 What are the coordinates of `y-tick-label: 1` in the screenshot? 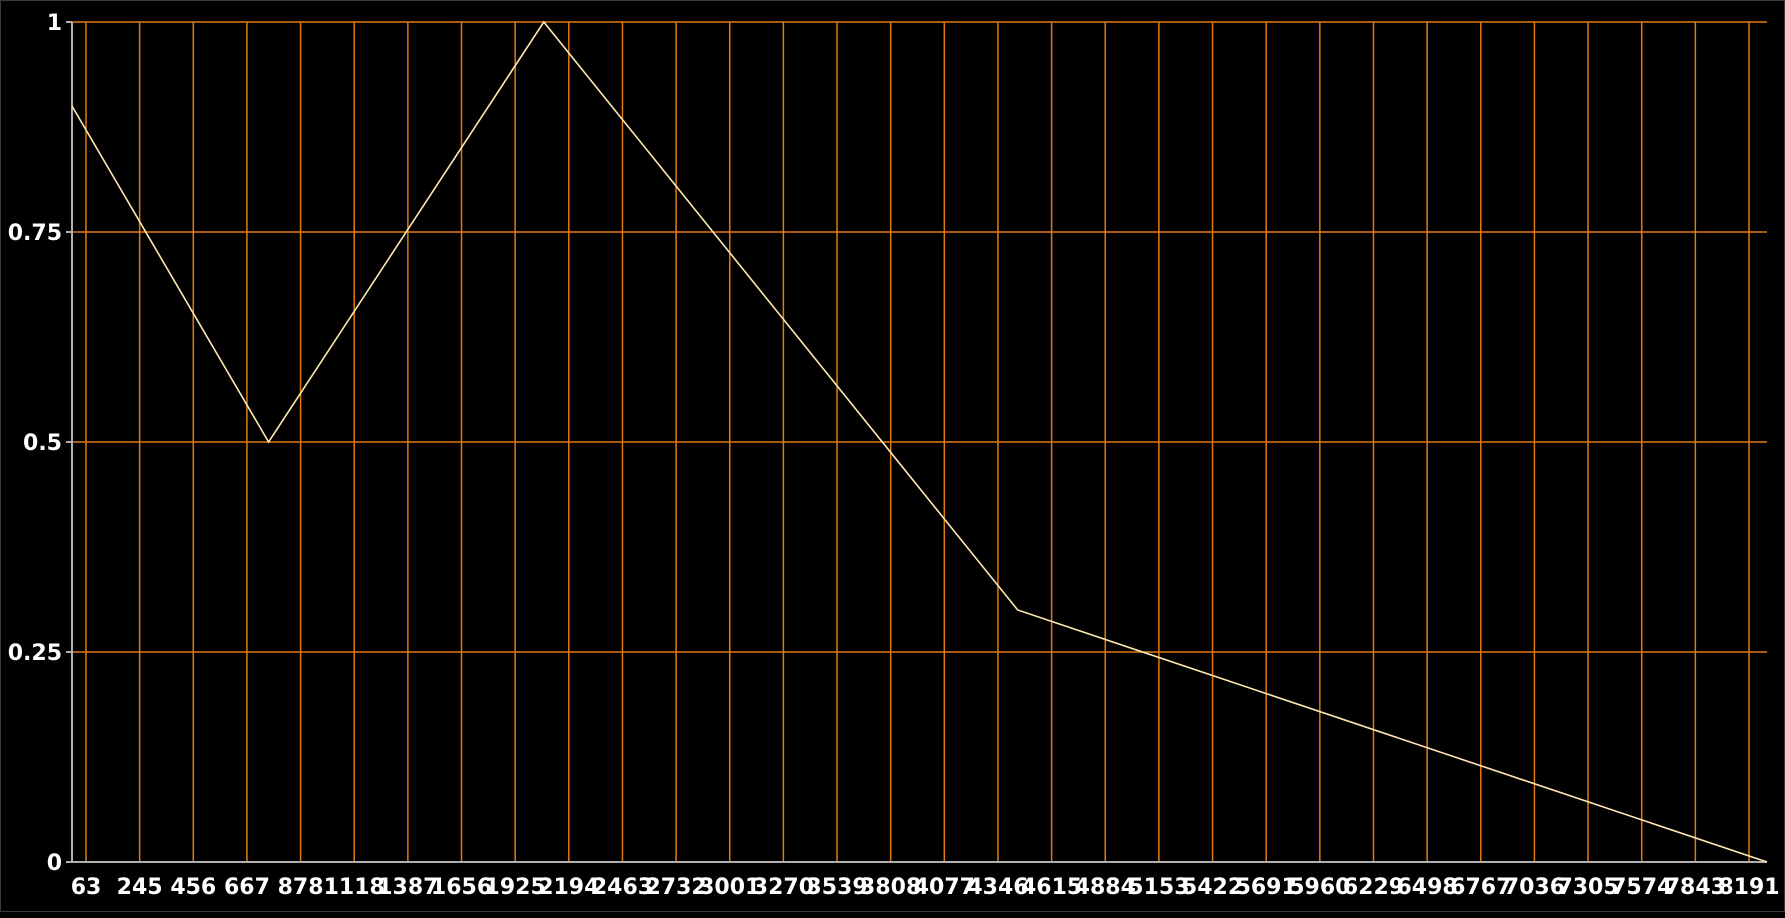 It's located at (54, 23).